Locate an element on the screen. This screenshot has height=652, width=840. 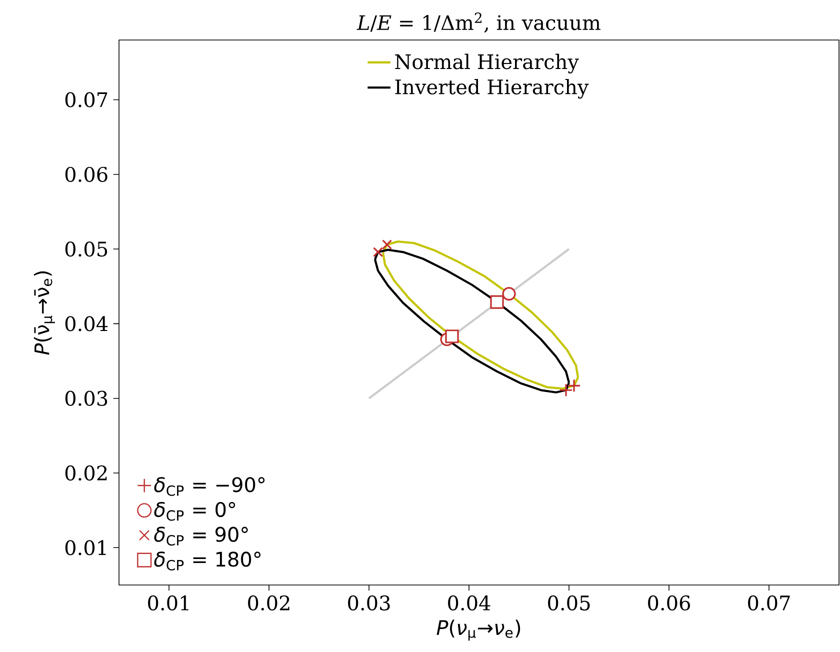
legend-label: δ$_{CP}$ = 0° is located at coordinates (195, 511).